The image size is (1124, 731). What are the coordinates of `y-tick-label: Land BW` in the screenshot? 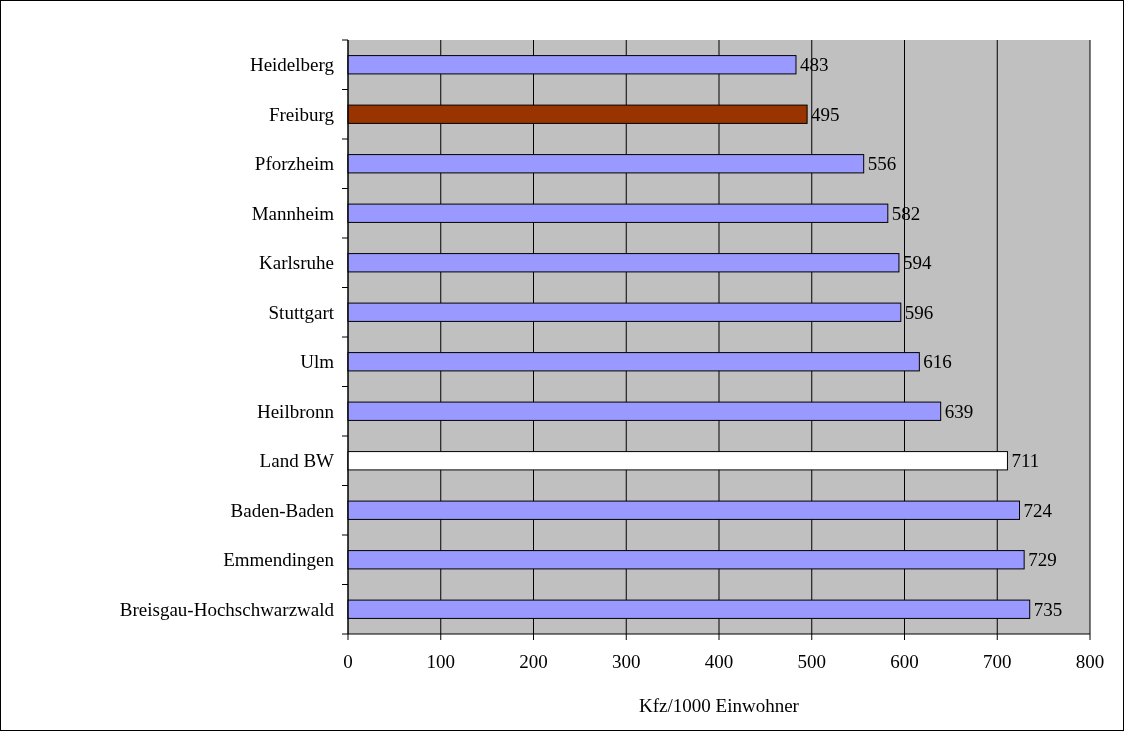 It's located at (297, 461).